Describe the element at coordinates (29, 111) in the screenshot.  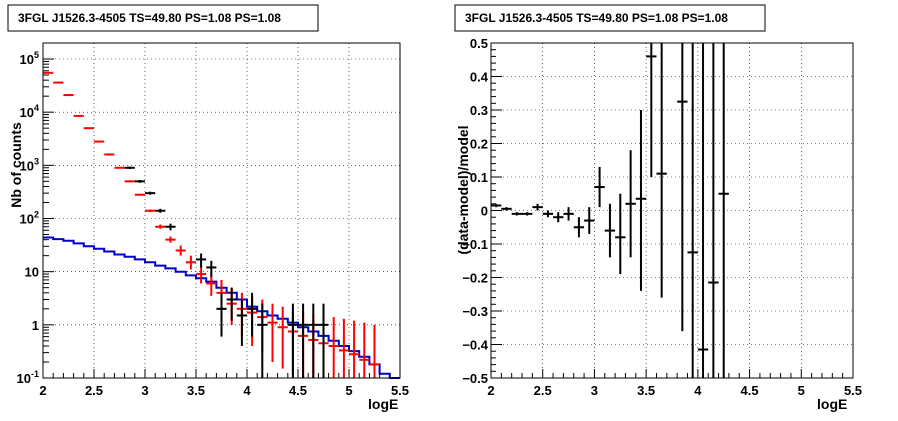
I see `left-y-tick-label: 10⁴` at that location.